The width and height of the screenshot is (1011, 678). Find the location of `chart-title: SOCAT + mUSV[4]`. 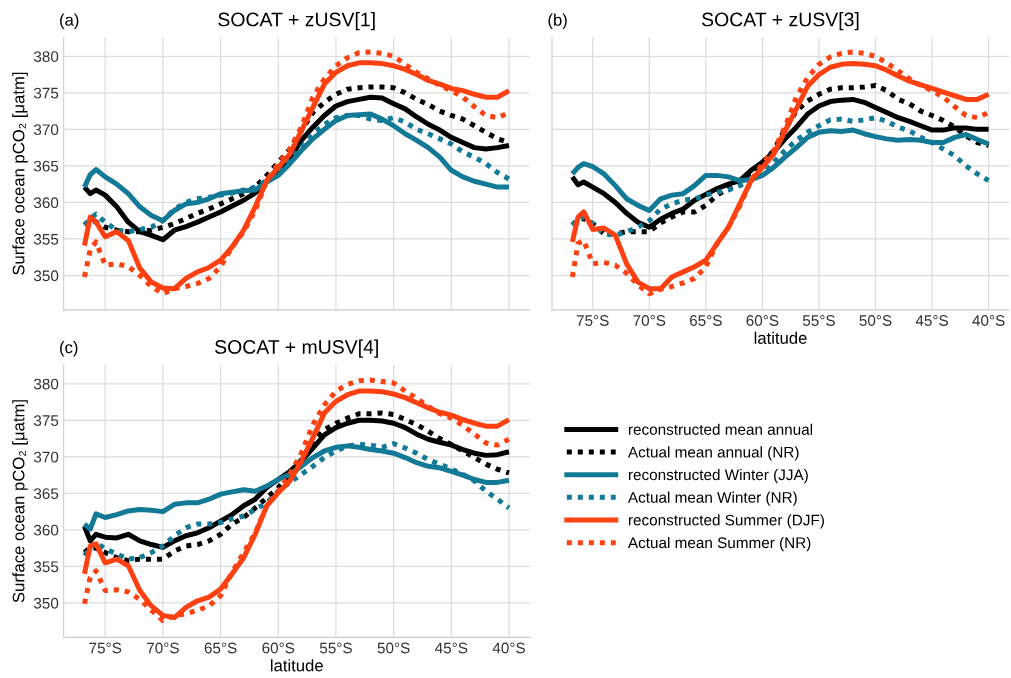

chart-title: SOCAT + mUSV[4] is located at coordinates (296, 348).